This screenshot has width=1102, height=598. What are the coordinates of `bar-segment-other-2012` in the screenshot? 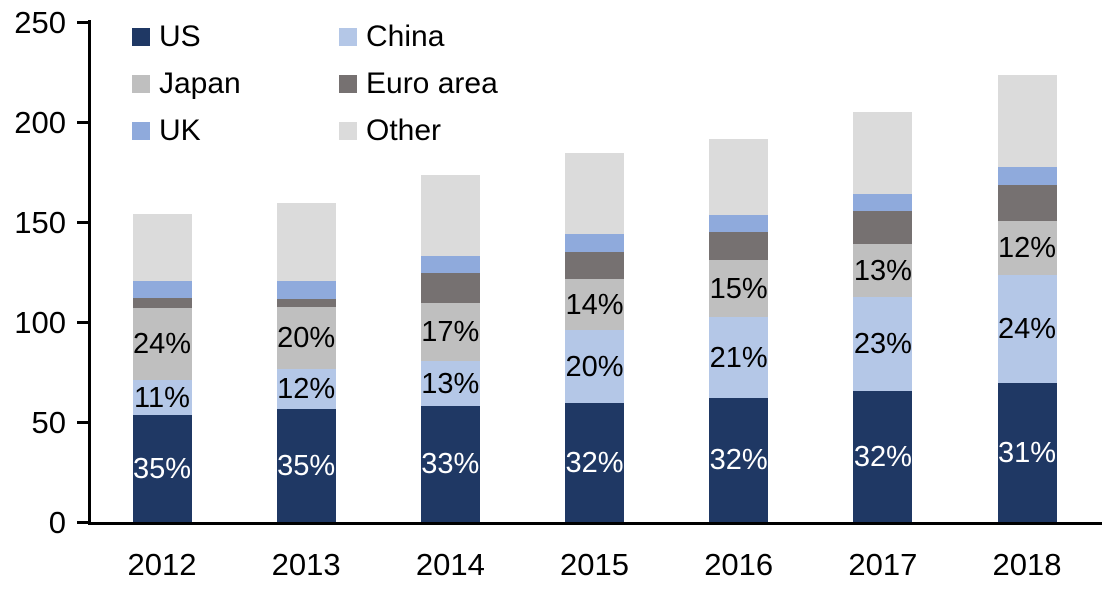 It's located at (162, 247).